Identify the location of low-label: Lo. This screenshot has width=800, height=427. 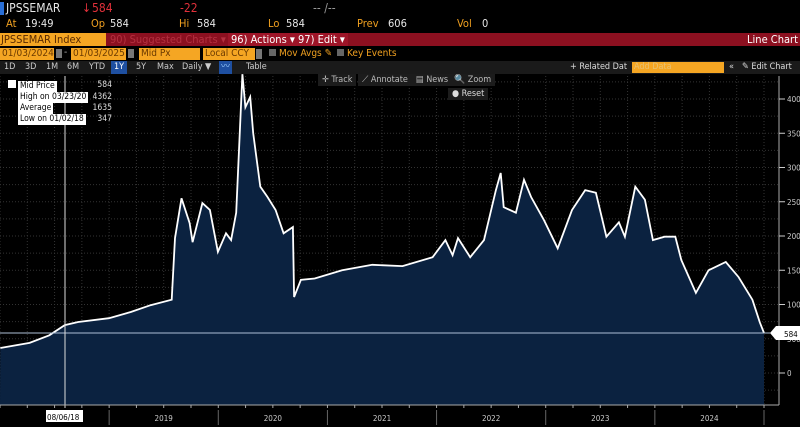
(274, 23).